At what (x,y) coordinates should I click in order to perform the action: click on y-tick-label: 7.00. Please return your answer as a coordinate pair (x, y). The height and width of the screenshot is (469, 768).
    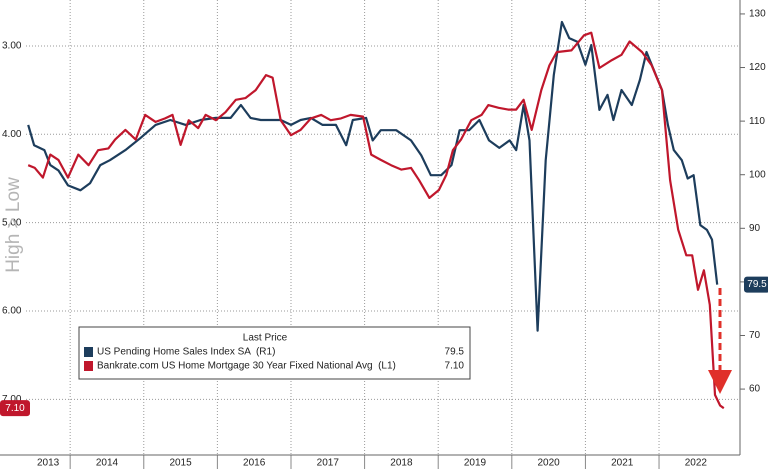
    Looking at the image, I should click on (12, 399).